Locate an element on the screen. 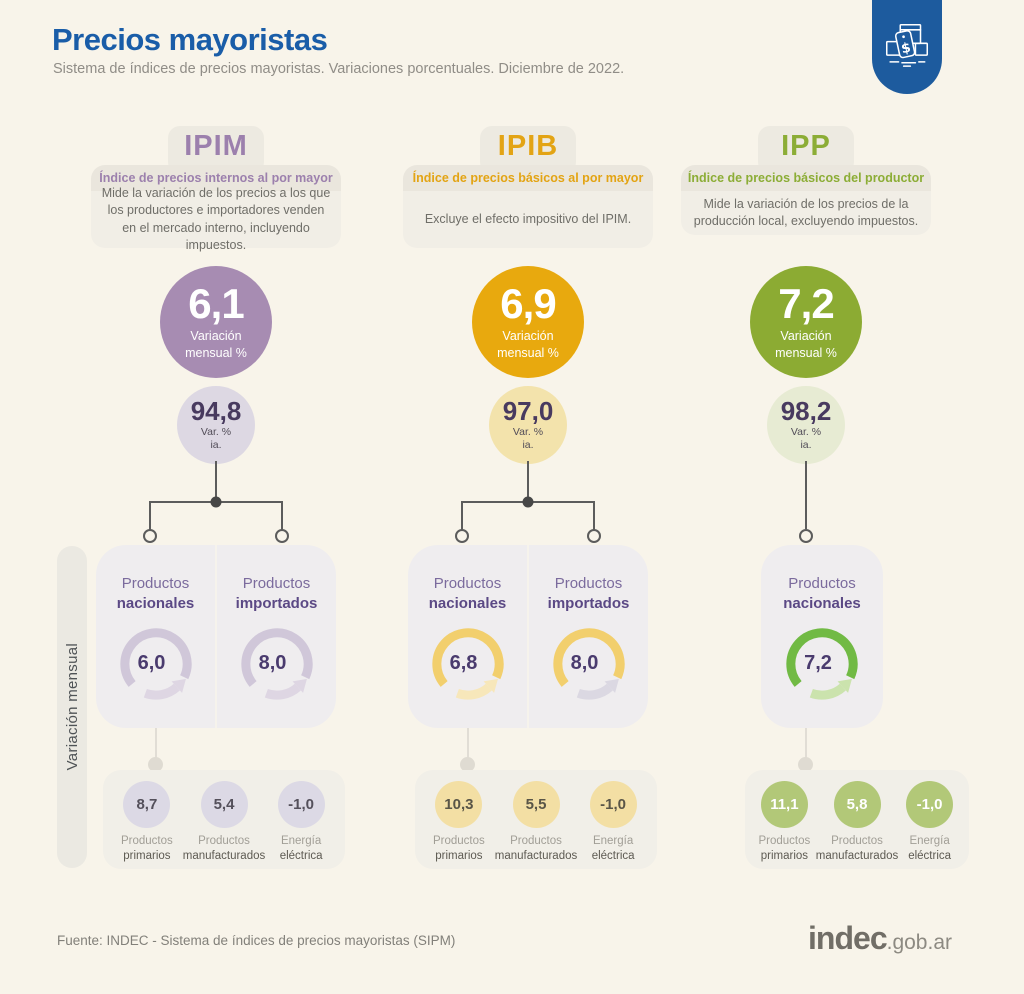 The image size is (1024, 994). ipib-national-products: Productos nacionales 6,8 is located at coordinates (467, 636).